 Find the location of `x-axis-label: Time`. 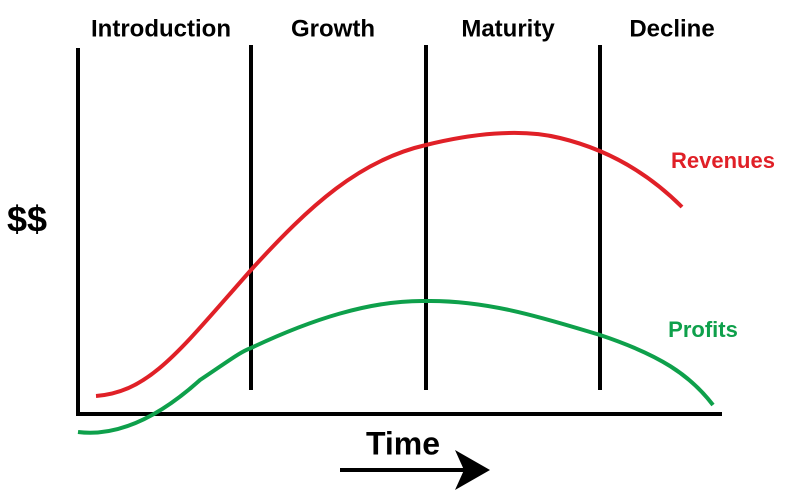

x-axis-label: Time is located at coordinates (403, 443).